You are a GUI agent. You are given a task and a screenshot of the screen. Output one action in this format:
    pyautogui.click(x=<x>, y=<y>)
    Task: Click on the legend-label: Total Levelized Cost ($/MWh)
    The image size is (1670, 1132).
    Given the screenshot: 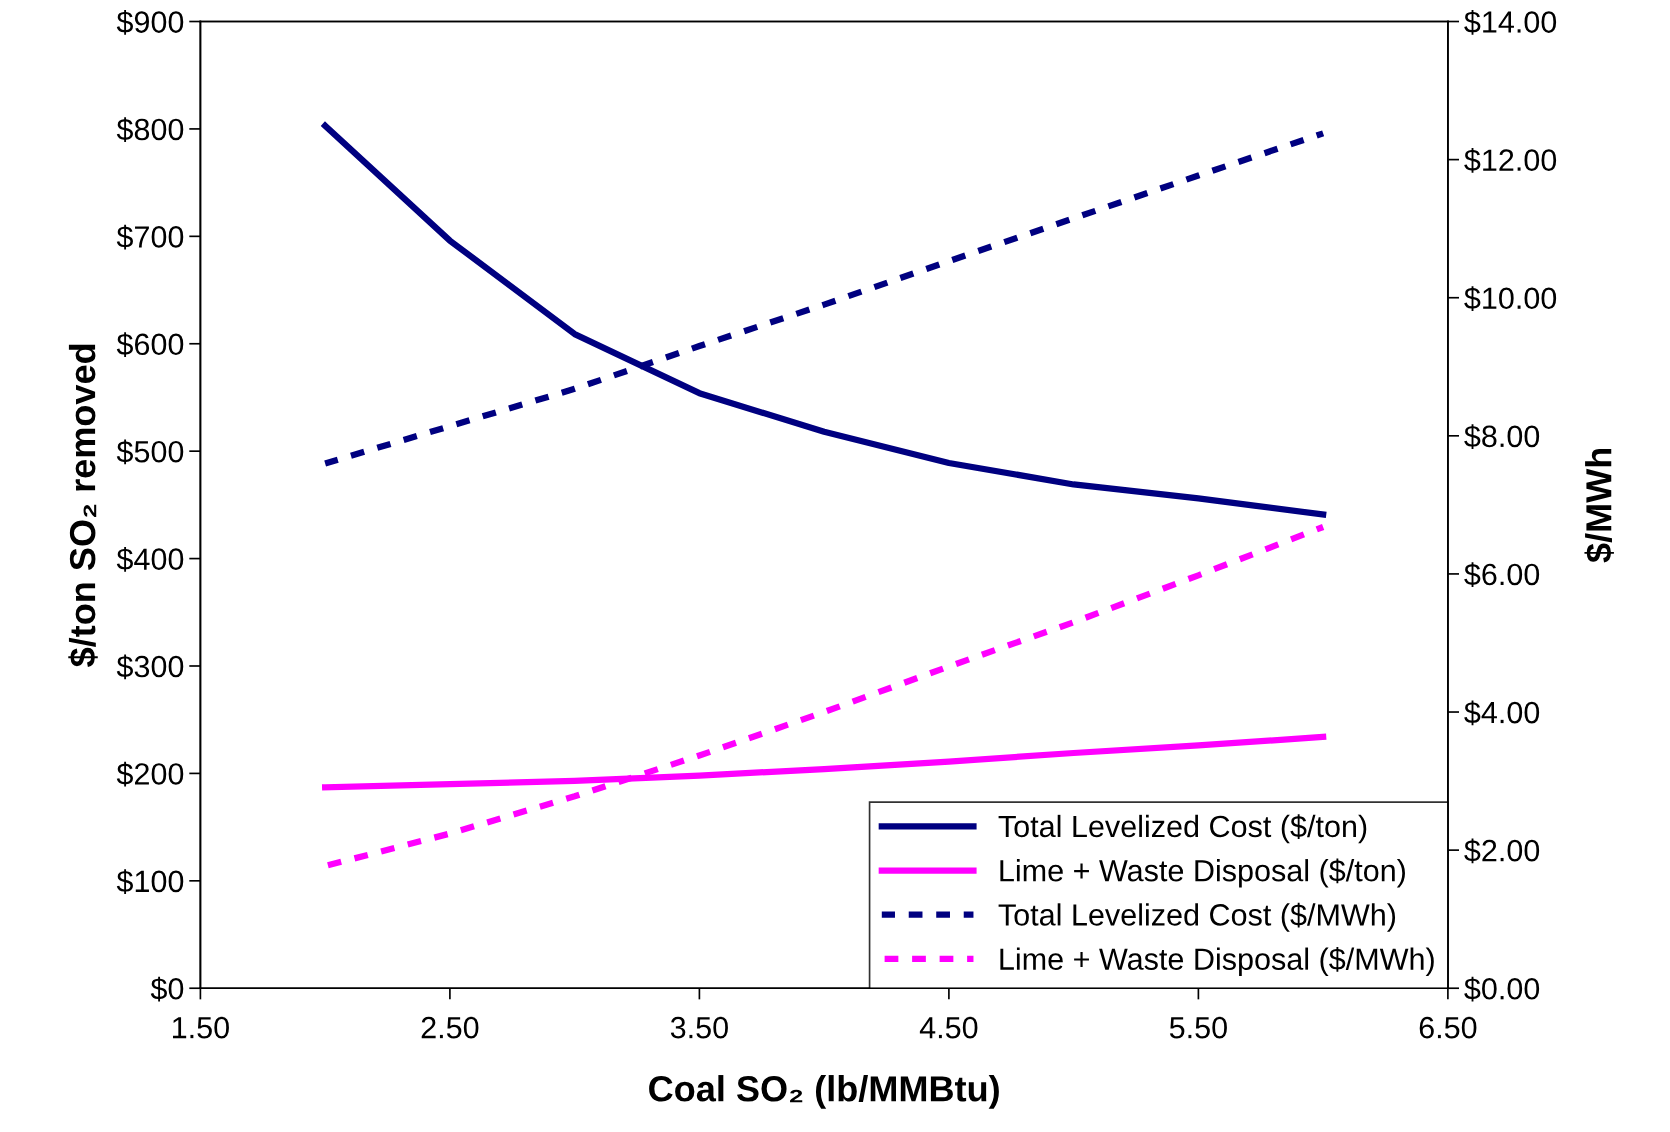 What is the action you would take?
    pyautogui.click(x=1197, y=917)
    